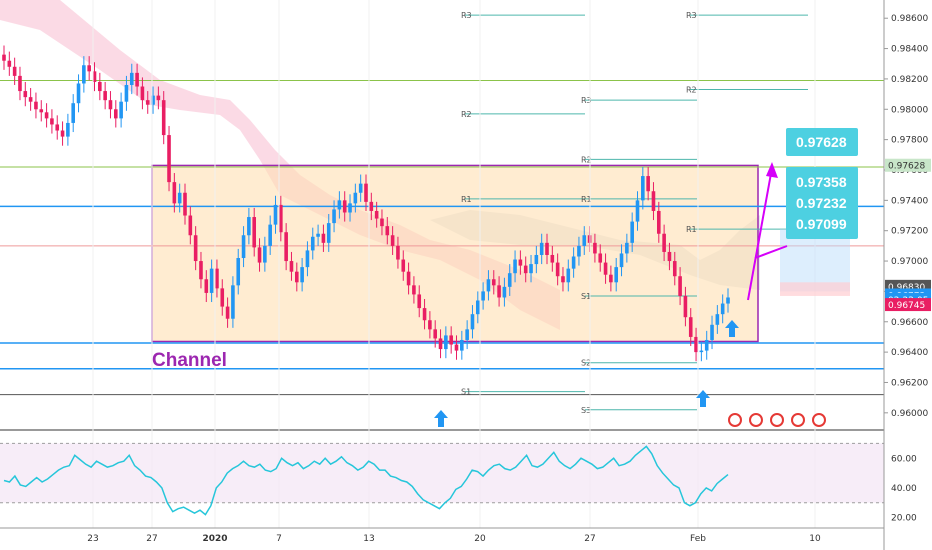 This screenshot has height=550, width=932. I want to click on price-tag-label: 0.96745, so click(906, 306).